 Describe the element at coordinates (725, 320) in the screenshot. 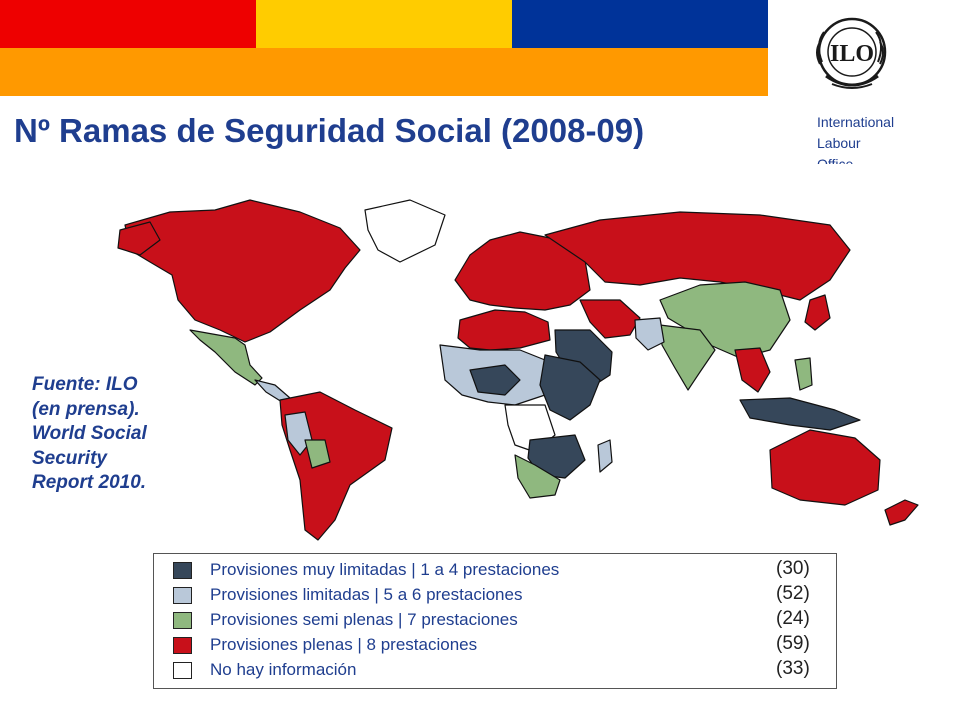

I see `region-china` at that location.